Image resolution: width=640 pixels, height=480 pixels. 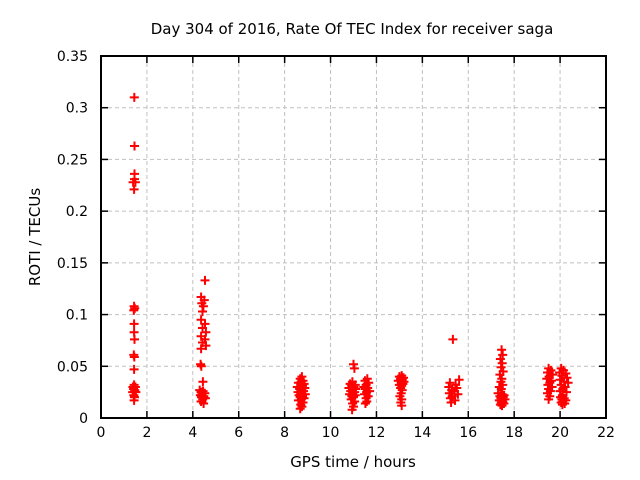 What do you see at coordinates (72, 160) in the screenshot?
I see `y-tick-label: 0.25` at bounding box center [72, 160].